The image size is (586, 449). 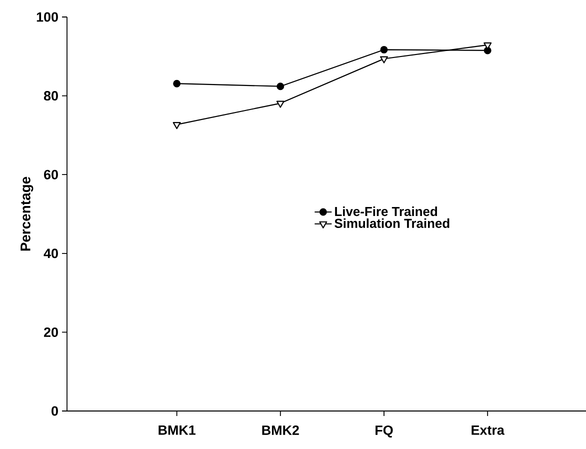 What do you see at coordinates (55, 411) in the screenshot?
I see `y-tick-label: 0` at bounding box center [55, 411].